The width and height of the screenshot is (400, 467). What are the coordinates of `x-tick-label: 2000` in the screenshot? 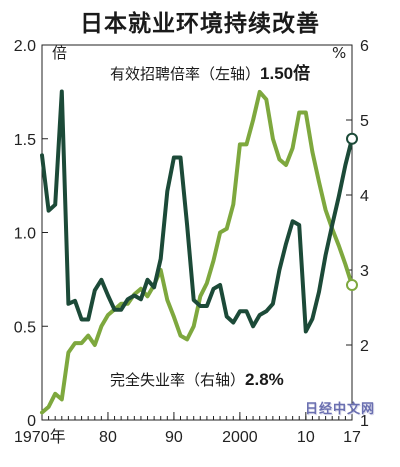 It's located at (240, 437).